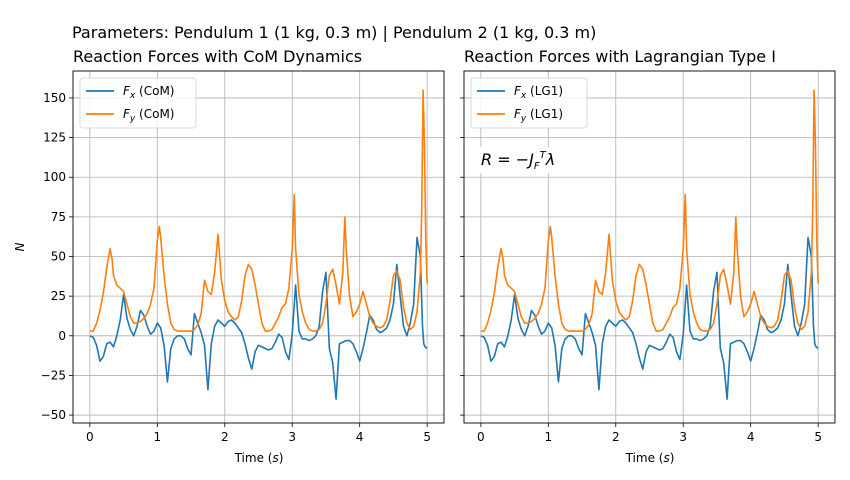 Image resolution: width=850 pixels, height=480 pixels. What do you see at coordinates (154, 114) in the screenshot?
I see `legend-label-rest-com-1: (CoM)` at bounding box center [154, 114].